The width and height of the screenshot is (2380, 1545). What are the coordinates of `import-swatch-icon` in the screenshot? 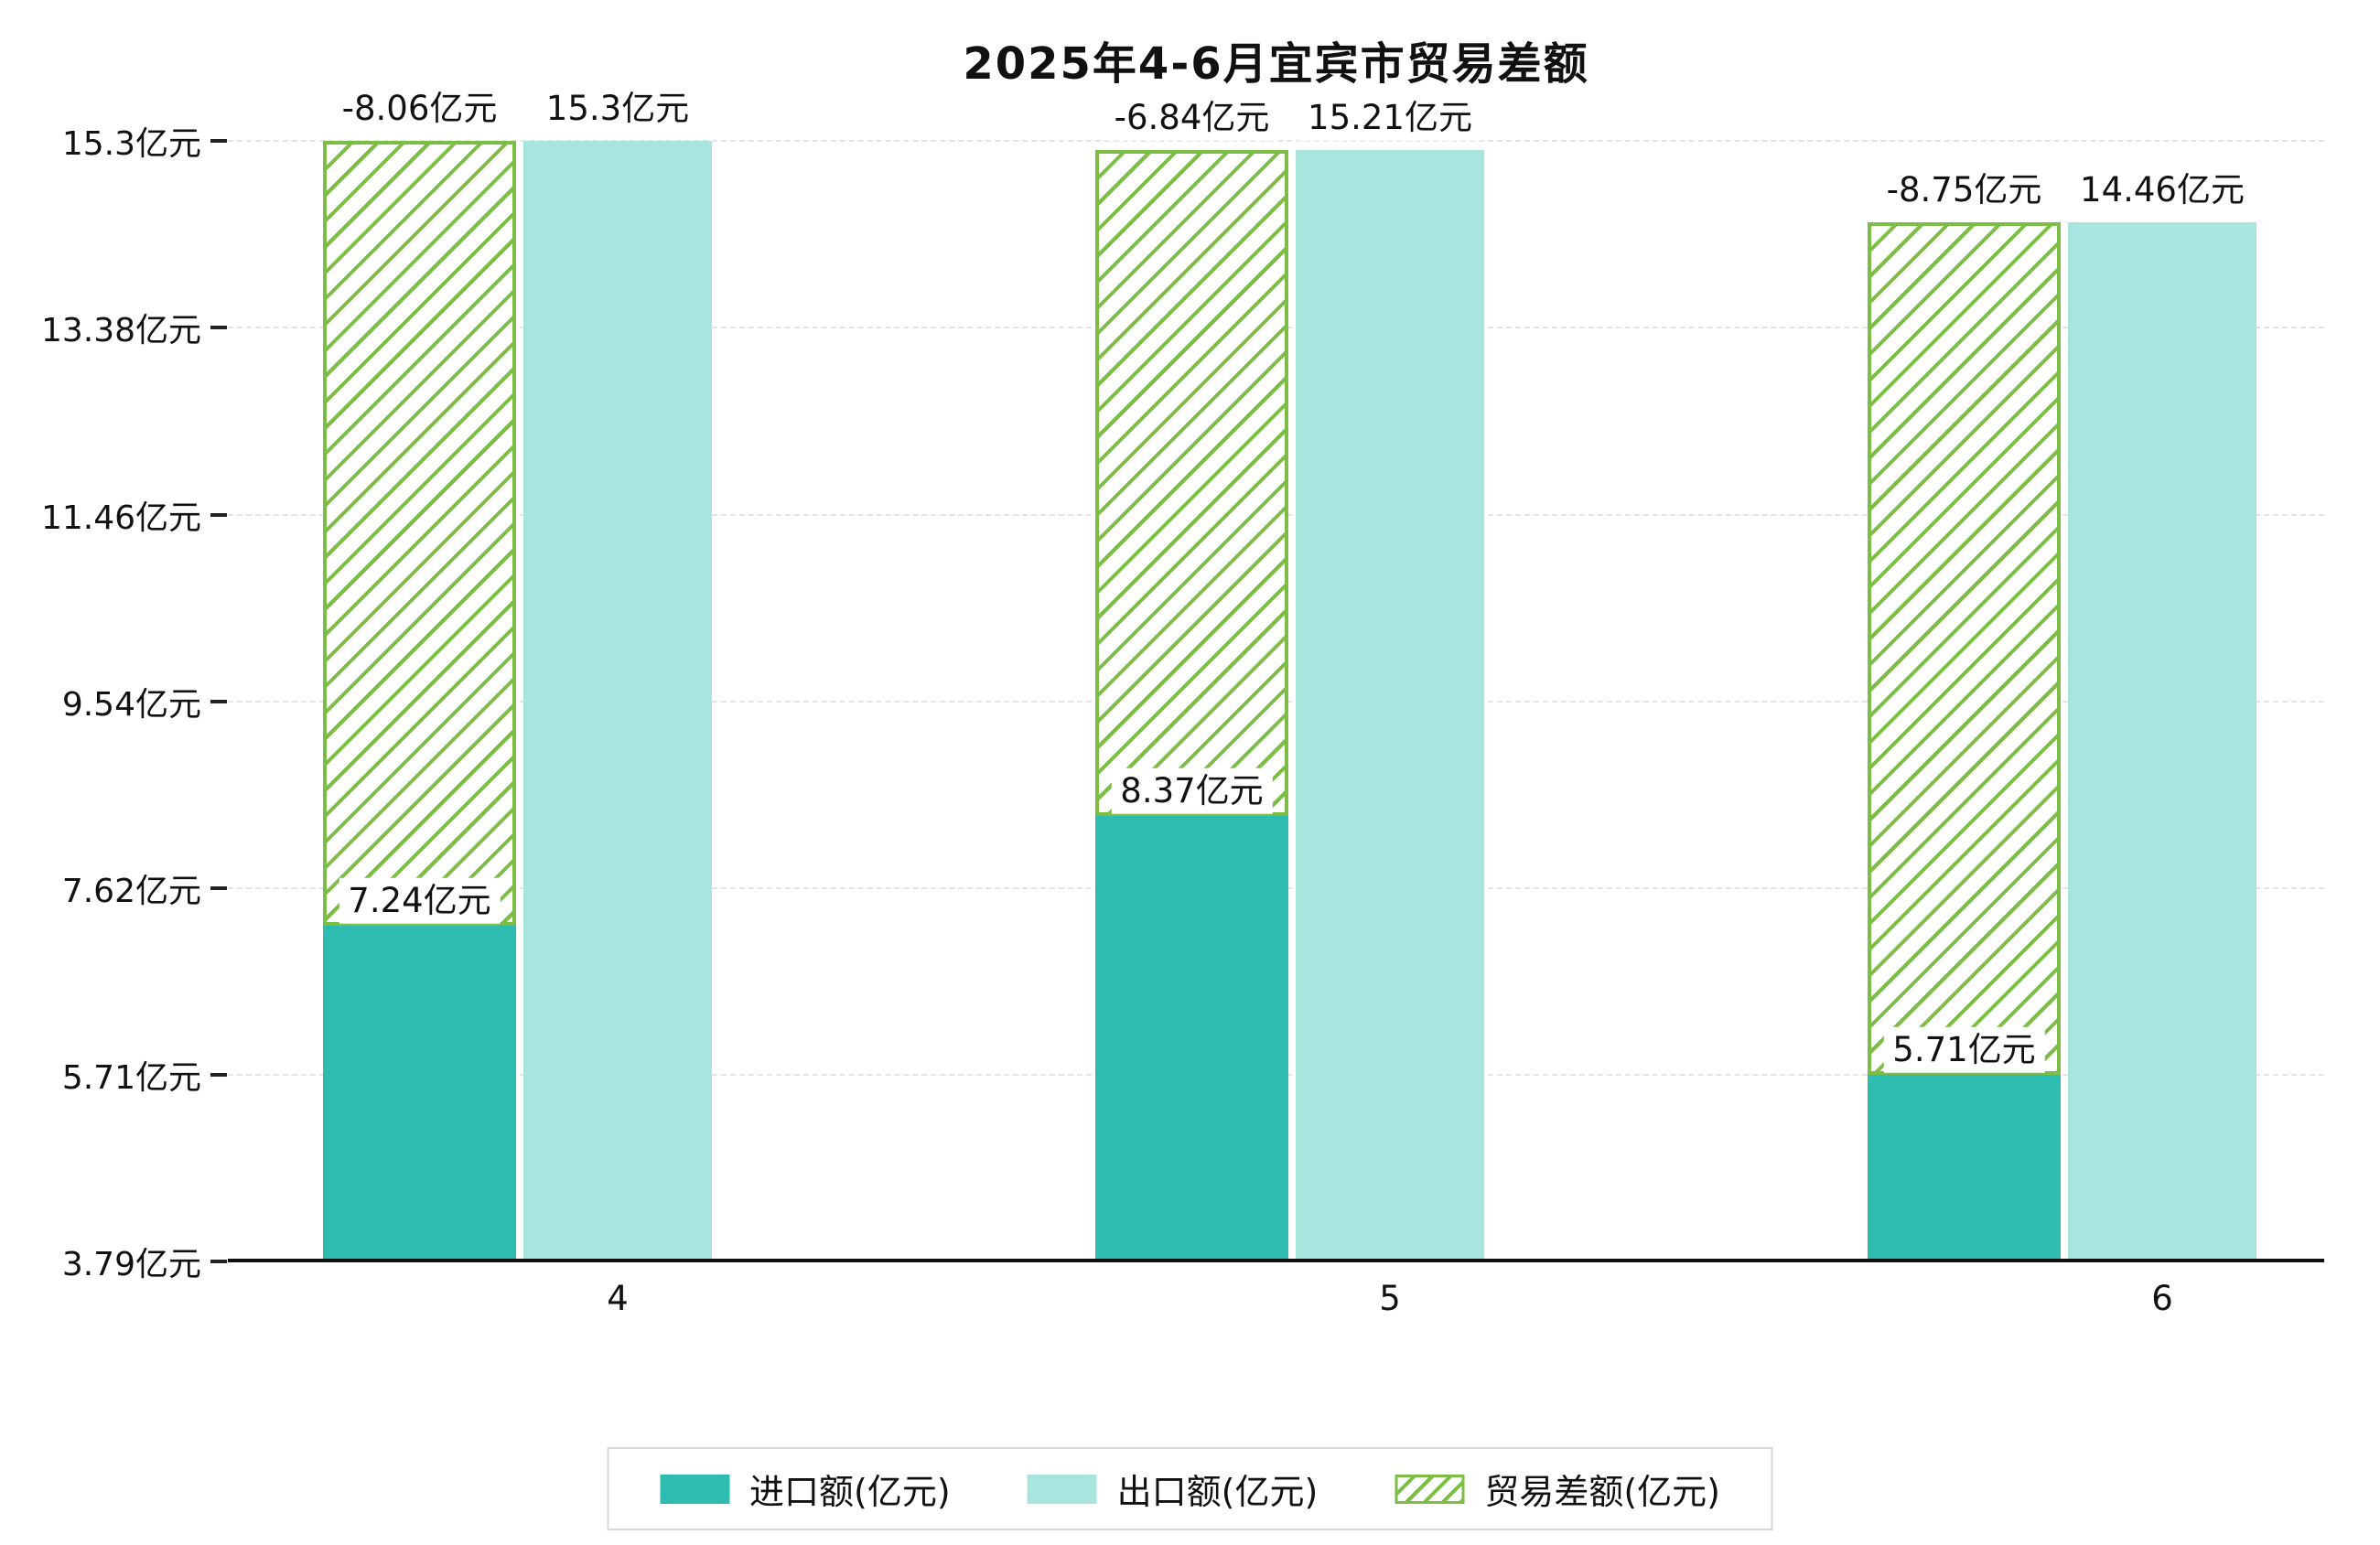 It's located at (695, 1489).